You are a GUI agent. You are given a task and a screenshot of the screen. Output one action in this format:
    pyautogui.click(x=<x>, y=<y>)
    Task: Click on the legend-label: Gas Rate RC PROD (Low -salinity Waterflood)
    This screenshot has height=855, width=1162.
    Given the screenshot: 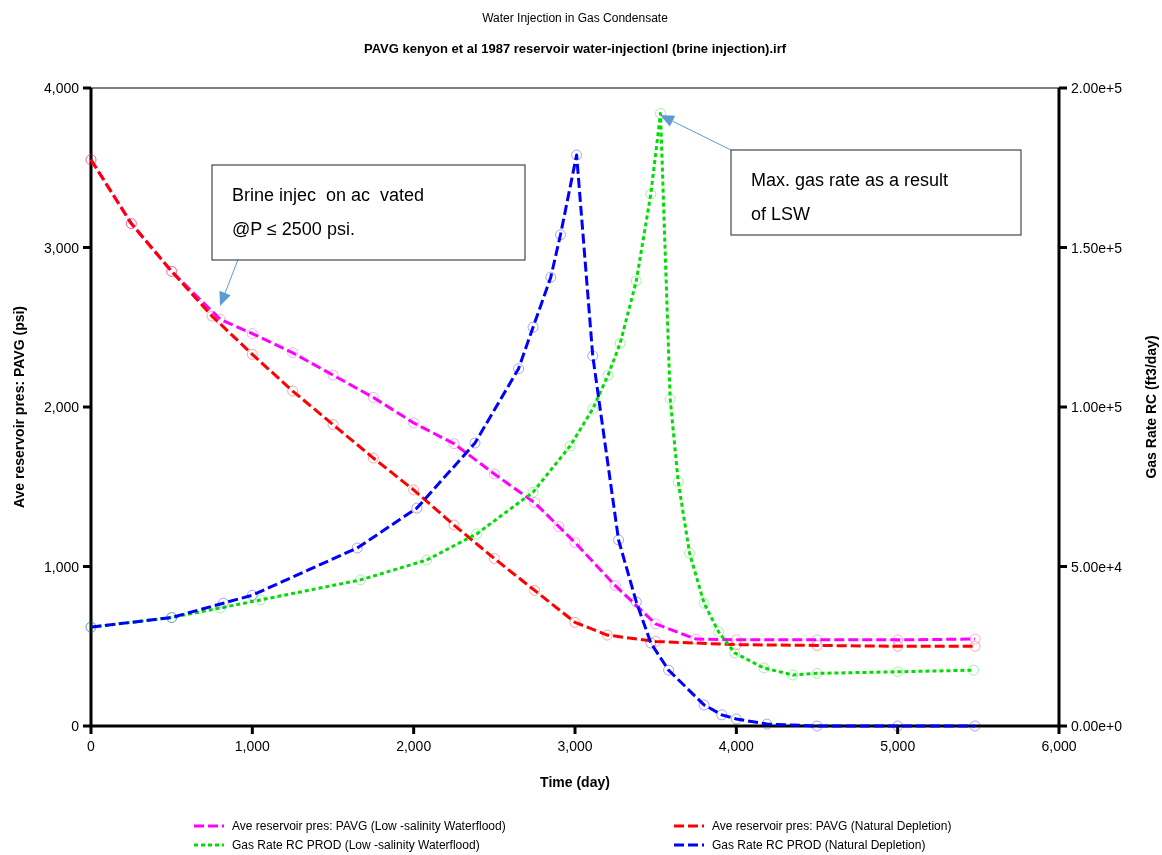 What is the action you would take?
    pyautogui.click(x=356, y=845)
    